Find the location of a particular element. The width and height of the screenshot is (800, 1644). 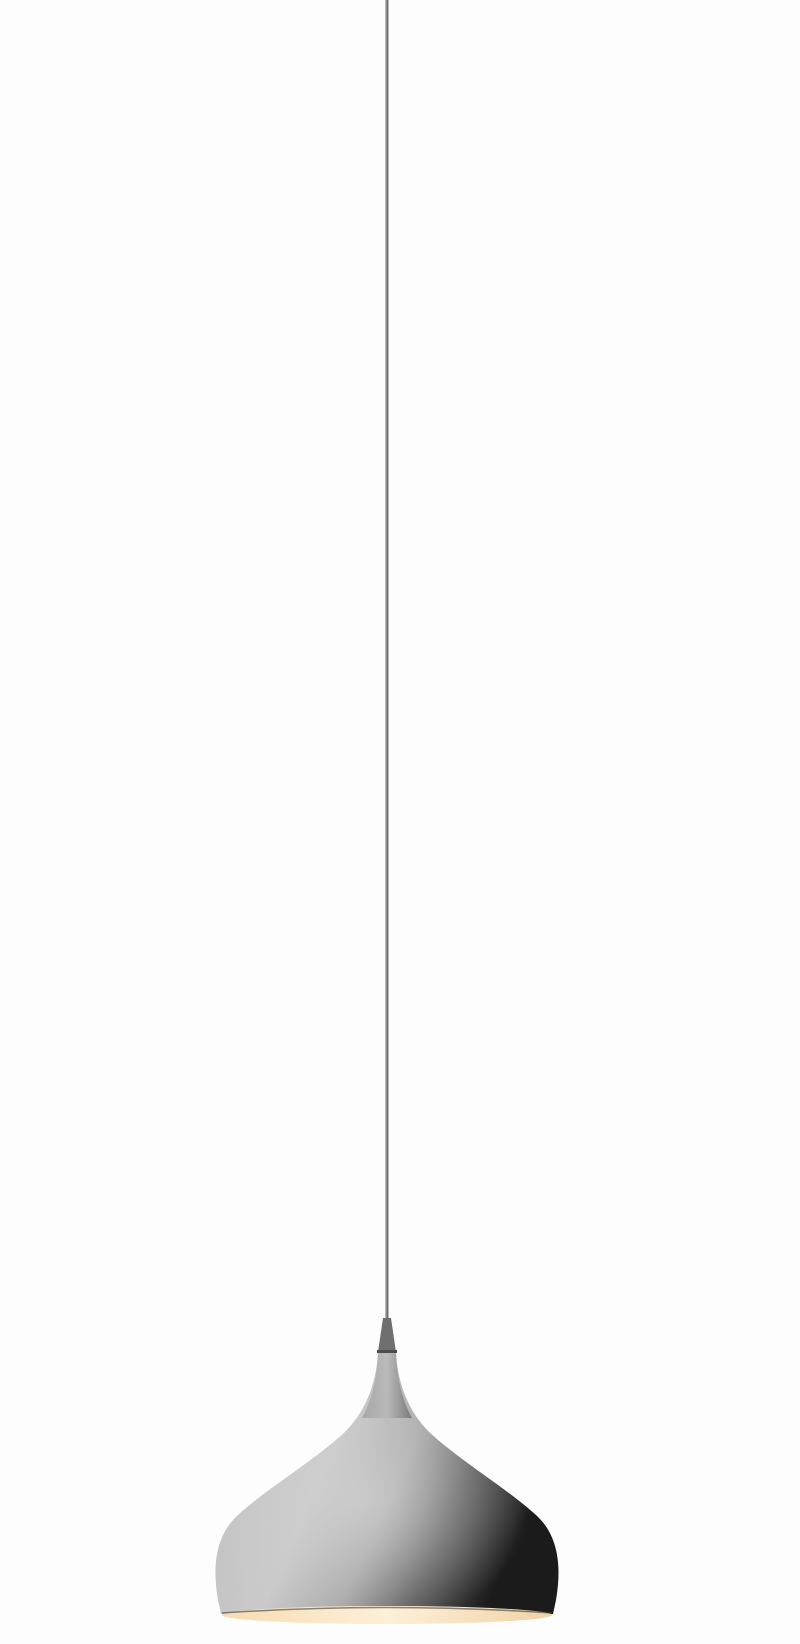

shade-inner-glow is located at coordinates (387, 1615).